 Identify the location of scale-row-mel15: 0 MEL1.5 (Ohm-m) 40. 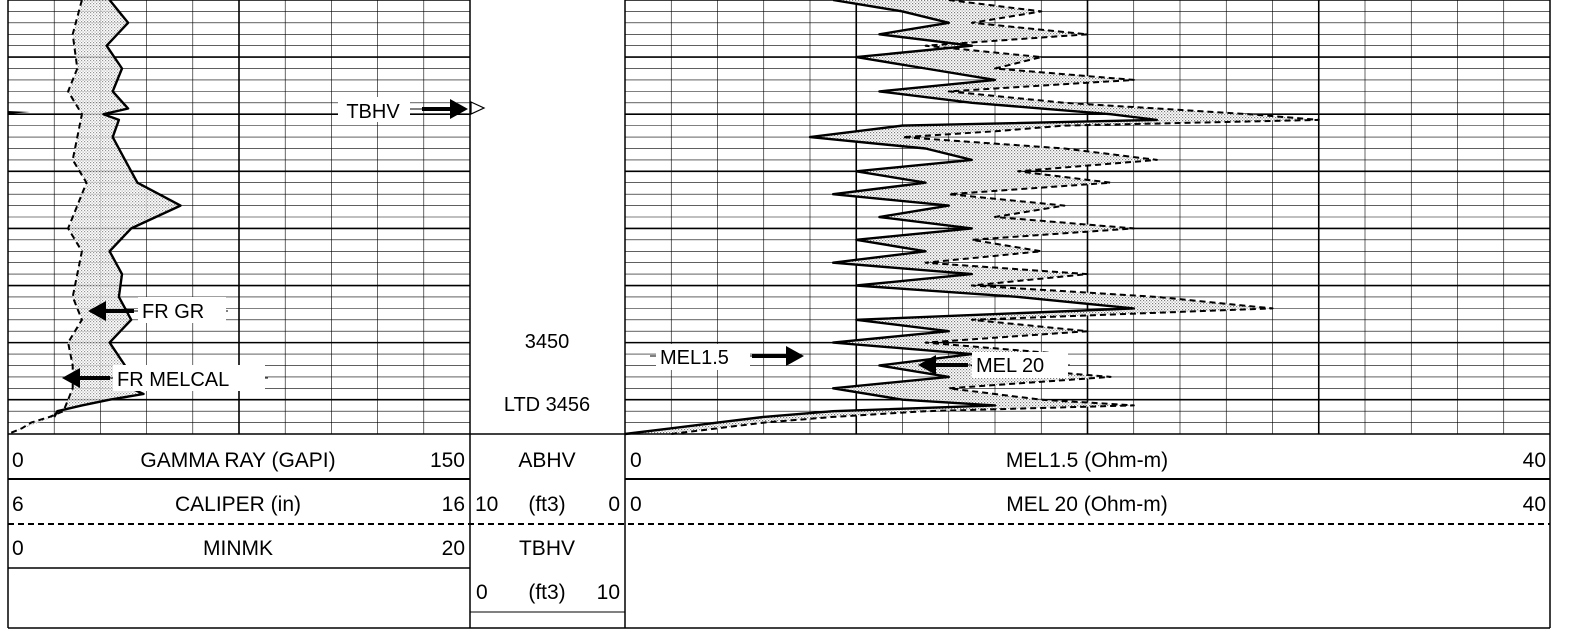
(1088, 460).